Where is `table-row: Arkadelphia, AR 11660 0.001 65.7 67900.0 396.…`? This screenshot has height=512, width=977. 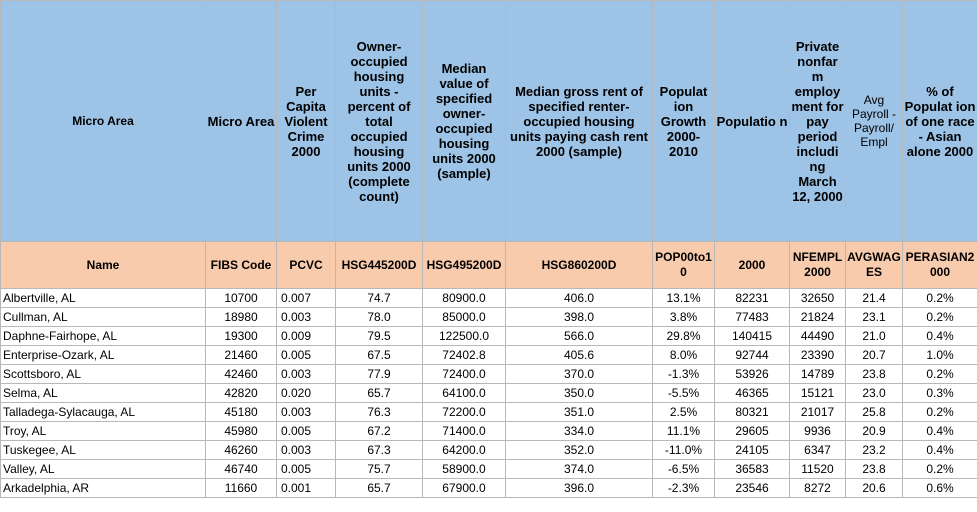
table-row: Arkadelphia, AR 11660 0.001 65.7 67900.0 396.… is located at coordinates (488, 488).